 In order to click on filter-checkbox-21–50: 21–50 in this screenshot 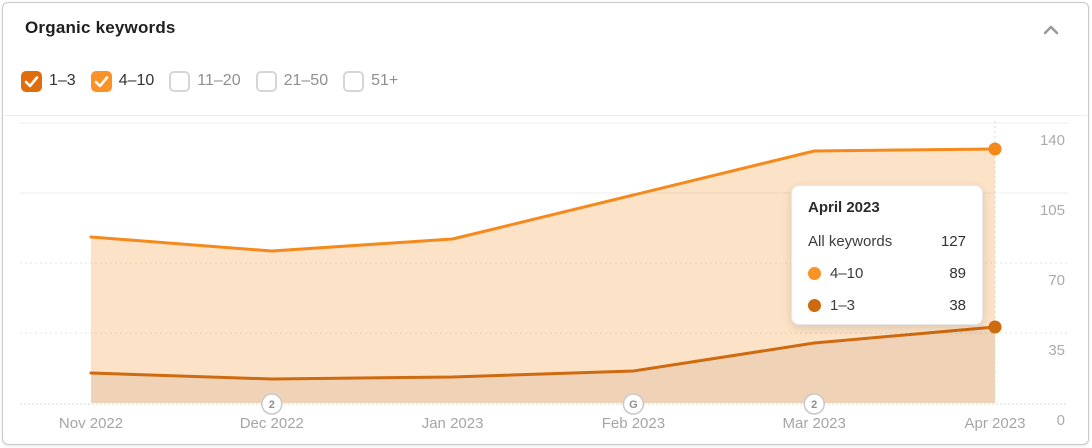, I will do `click(292, 81)`.